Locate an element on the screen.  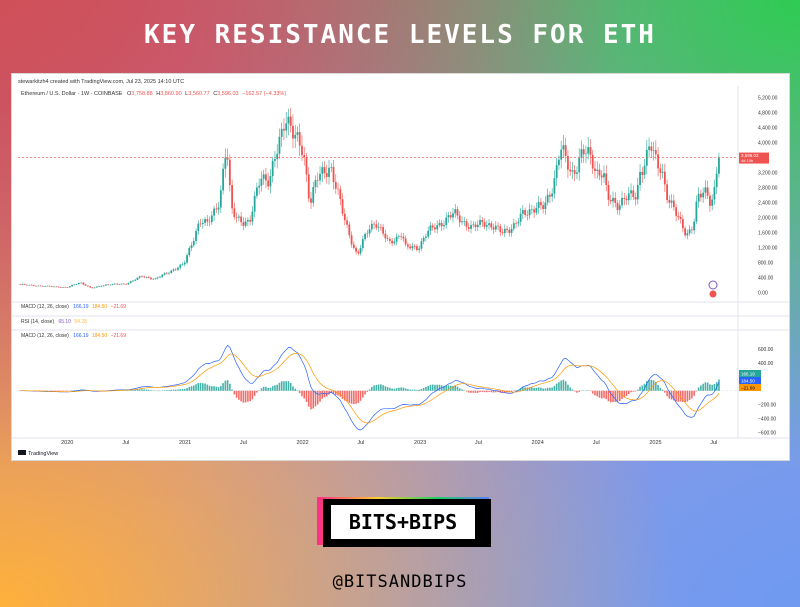
macd-value-badge is located at coordinates (750, 380).